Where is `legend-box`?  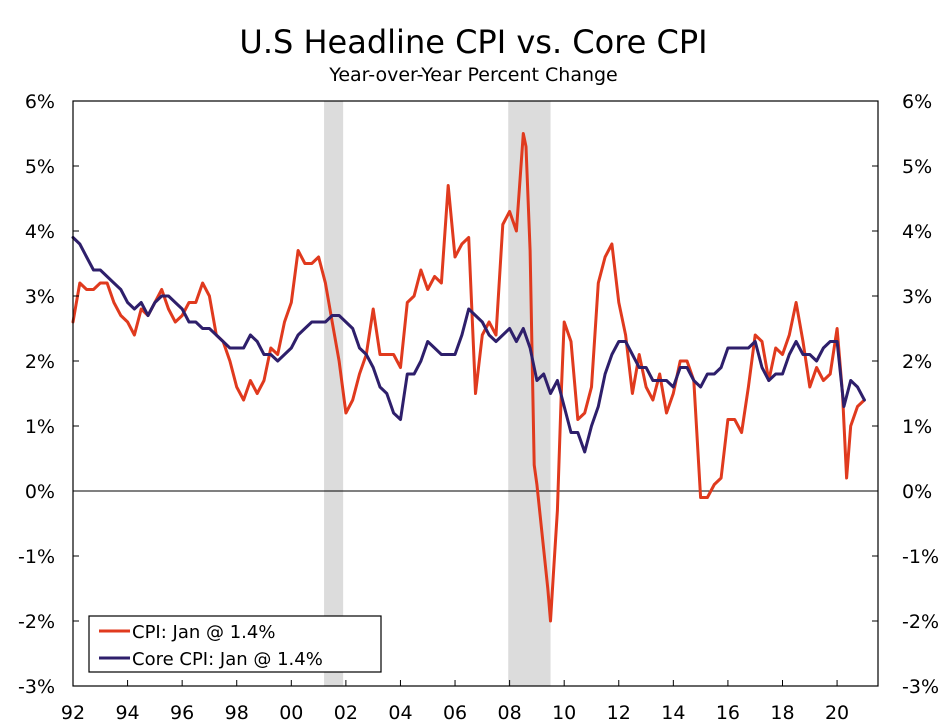 legend-box is located at coordinates (235, 644).